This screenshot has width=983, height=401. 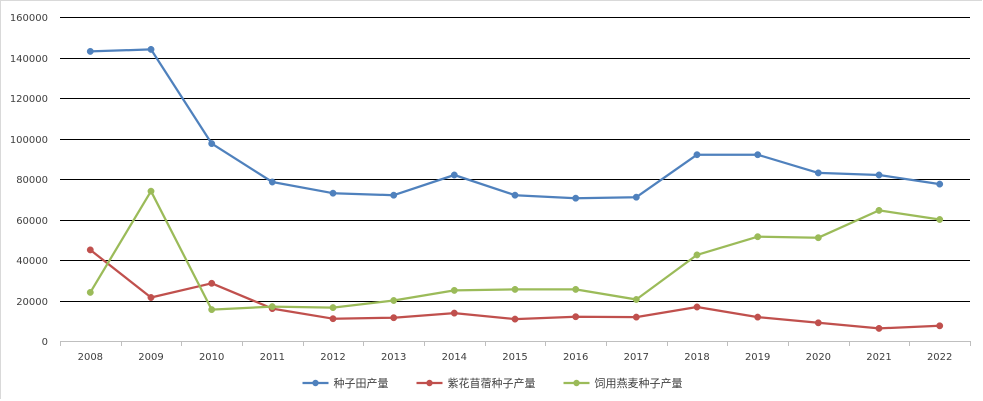 What do you see at coordinates (29, 99) in the screenshot?
I see `y-tick-label: 120000` at bounding box center [29, 99].